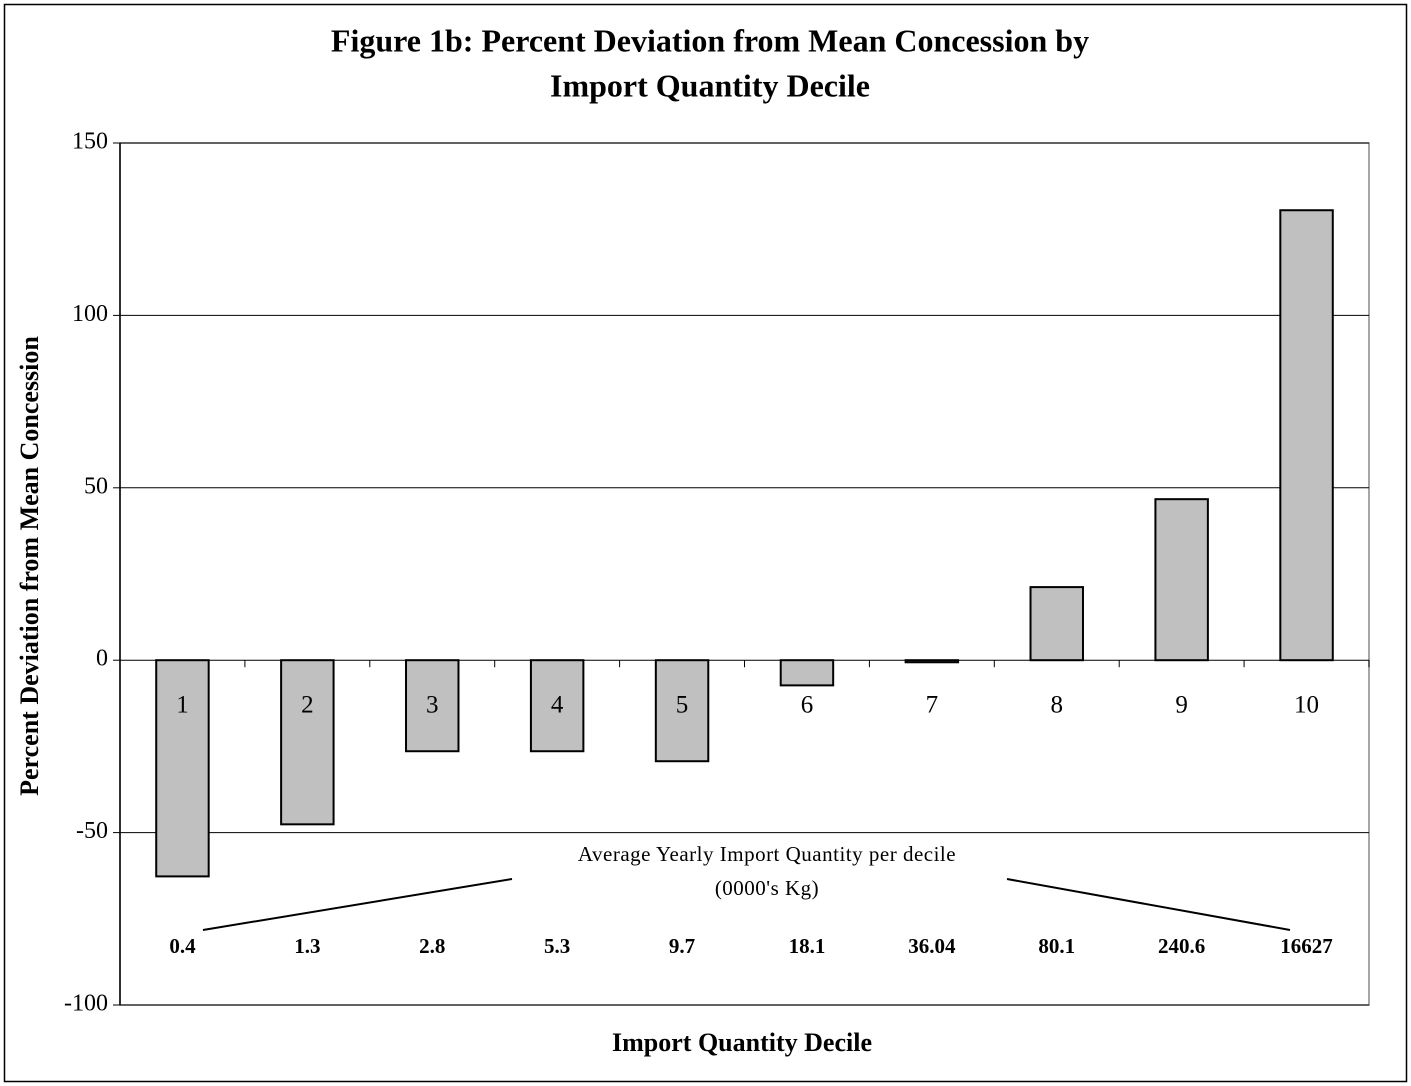 The height and width of the screenshot is (1086, 1411). What do you see at coordinates (182, 946) in the screenshot?
I see `quantity-label: 0.4` at bounding box center [182, 946].